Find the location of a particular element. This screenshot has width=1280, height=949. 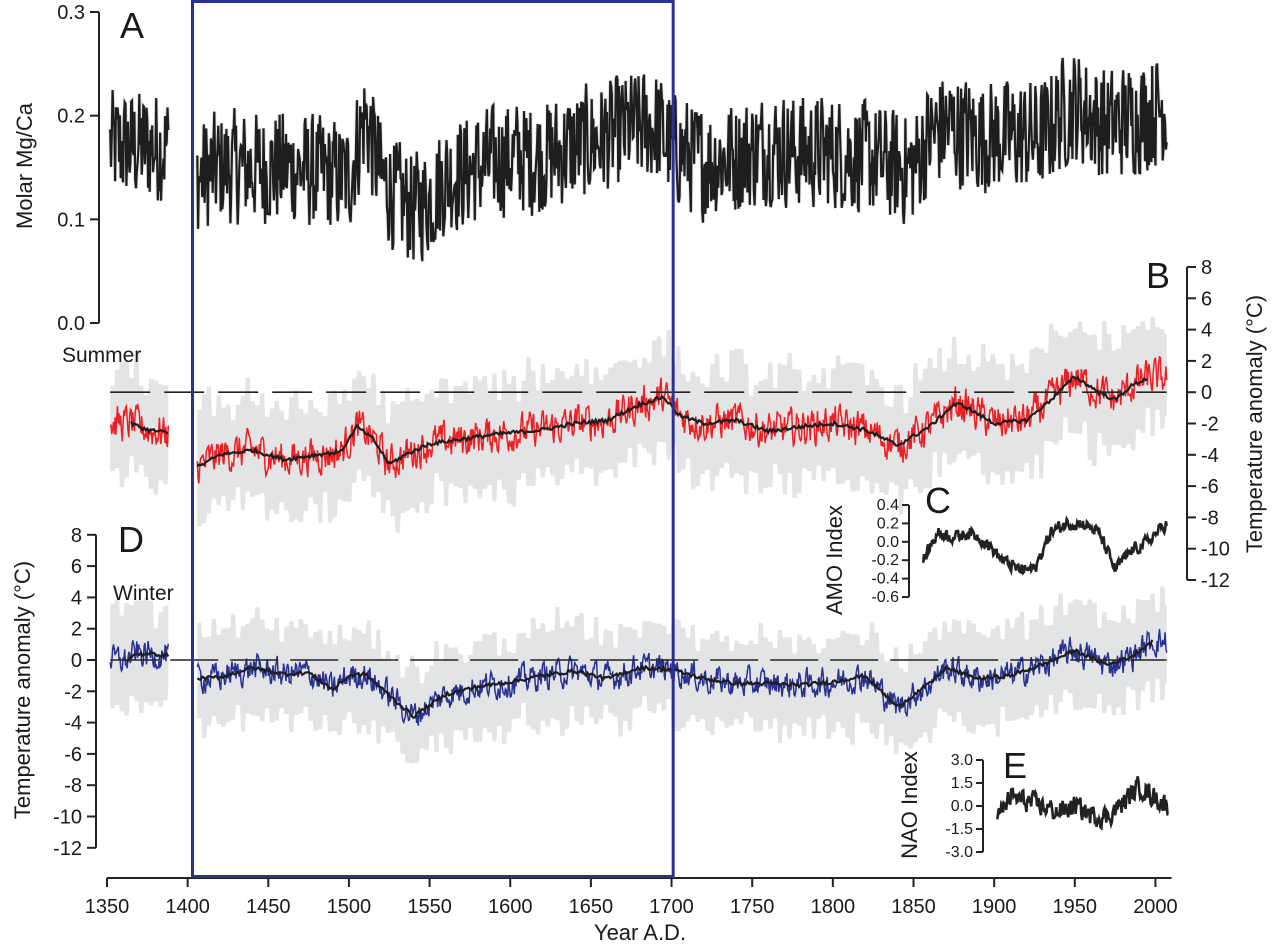

winter-temperature-line is located at coordinates (139, 657).